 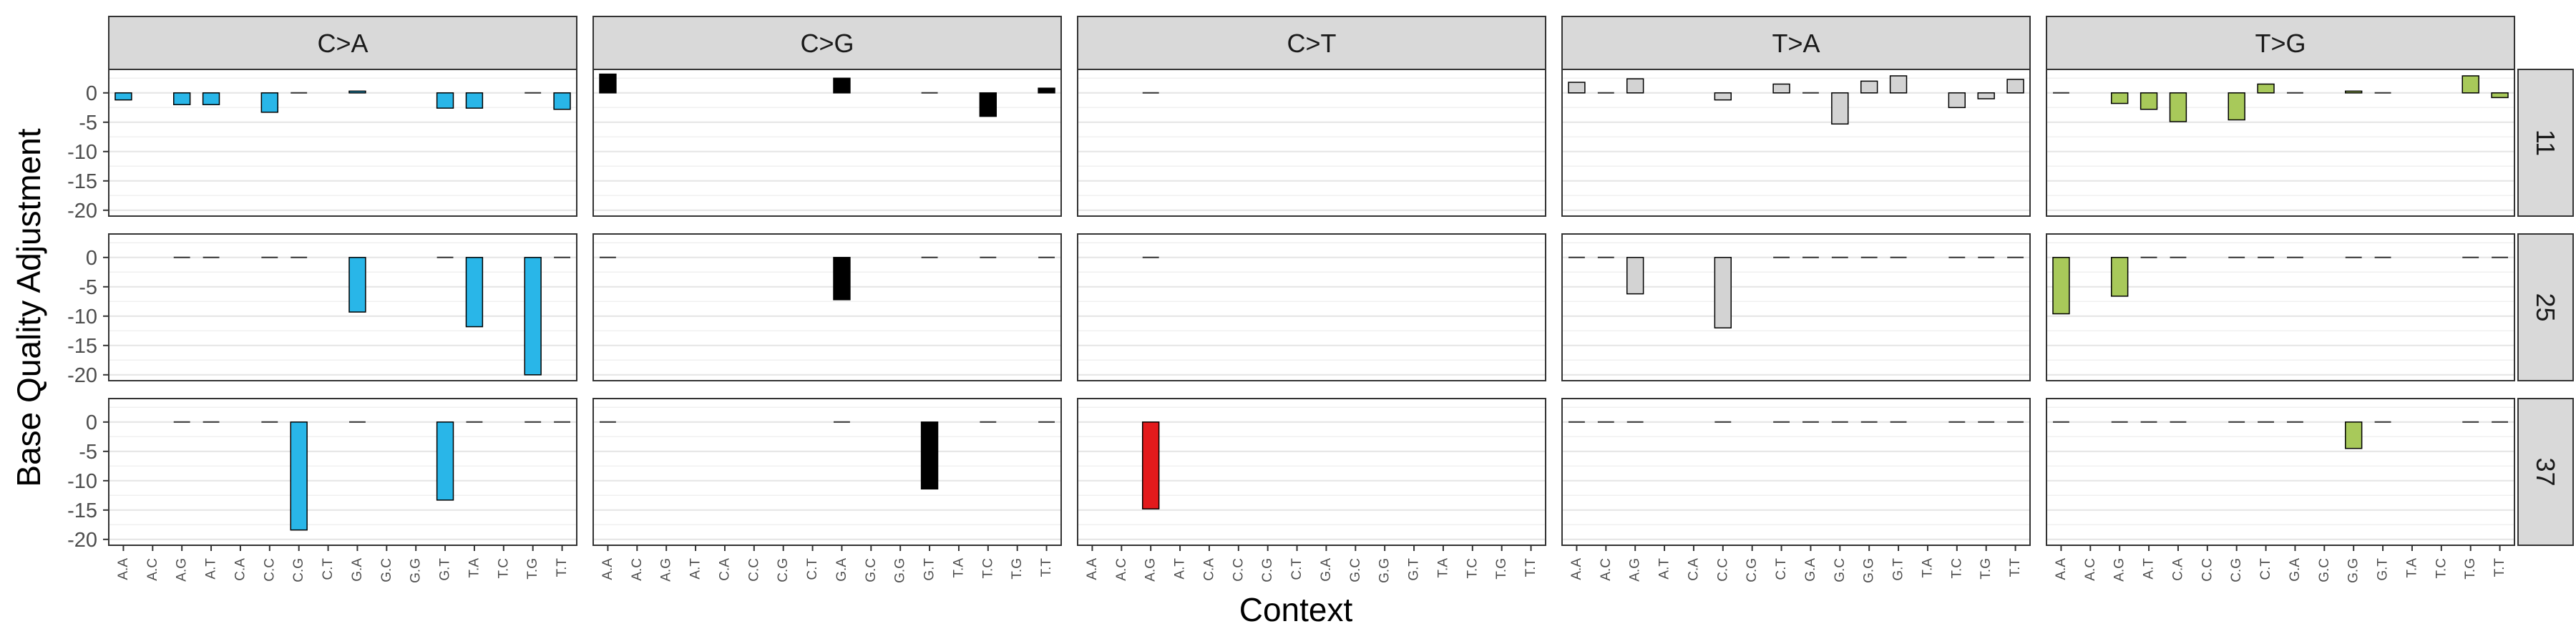 What do you see at coordinates (1752, 570) in the screenshot?
I see `x-tick-label: C.G` at bounding box center [1752, 570].